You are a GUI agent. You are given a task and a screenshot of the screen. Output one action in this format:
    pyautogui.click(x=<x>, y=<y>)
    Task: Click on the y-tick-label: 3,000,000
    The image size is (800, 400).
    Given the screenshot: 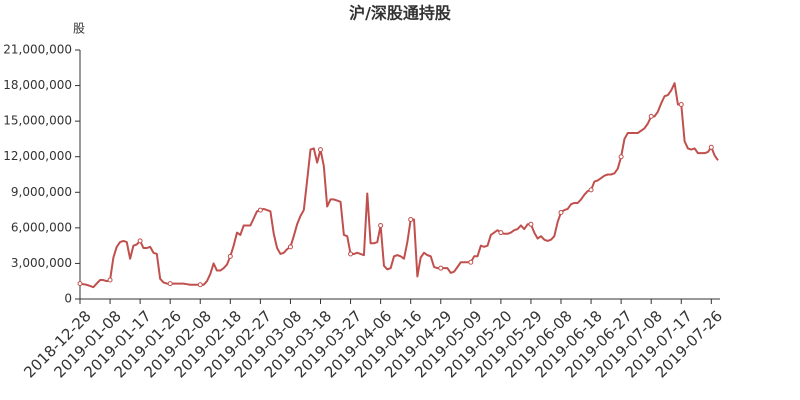 What is the action you would take?
    pyautogui.click(x=41, y=263)
    